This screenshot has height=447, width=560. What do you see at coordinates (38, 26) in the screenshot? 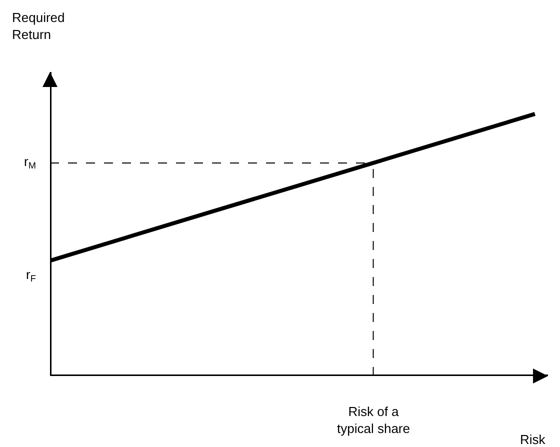
I see `text: Required Return` at bounding box center [38, 26].